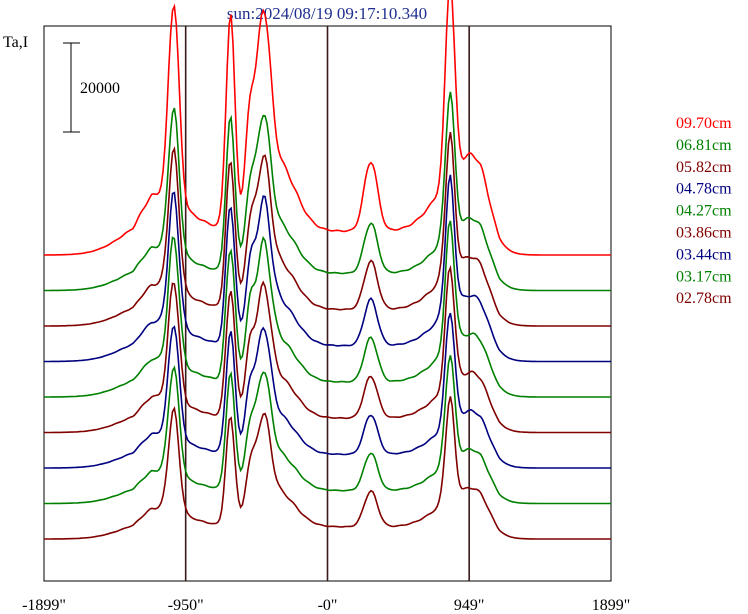 Image resolution: width=748 pixels, height=614 pixels. Describe the element at coordinates (704, 276) in the screenshot. I see `legend-item: 03.17cm` at that location.